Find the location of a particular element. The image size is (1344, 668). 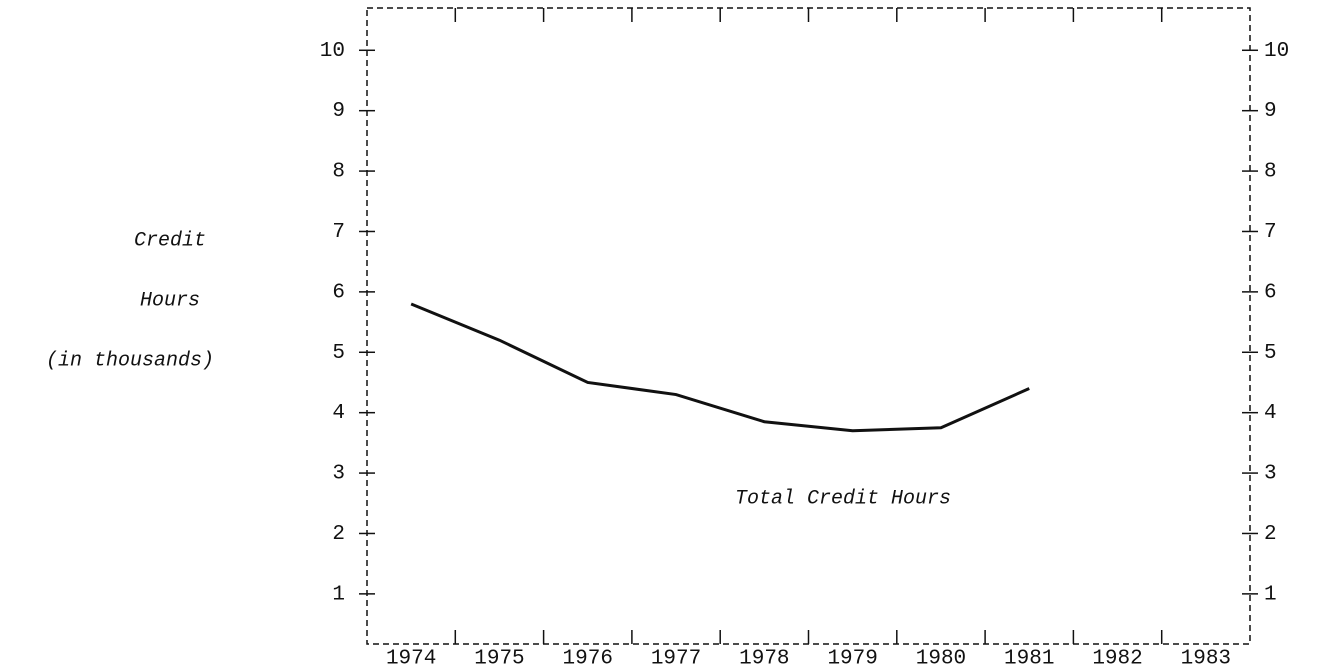

y-tick-label: 8 is located at coordinates (338, 172).